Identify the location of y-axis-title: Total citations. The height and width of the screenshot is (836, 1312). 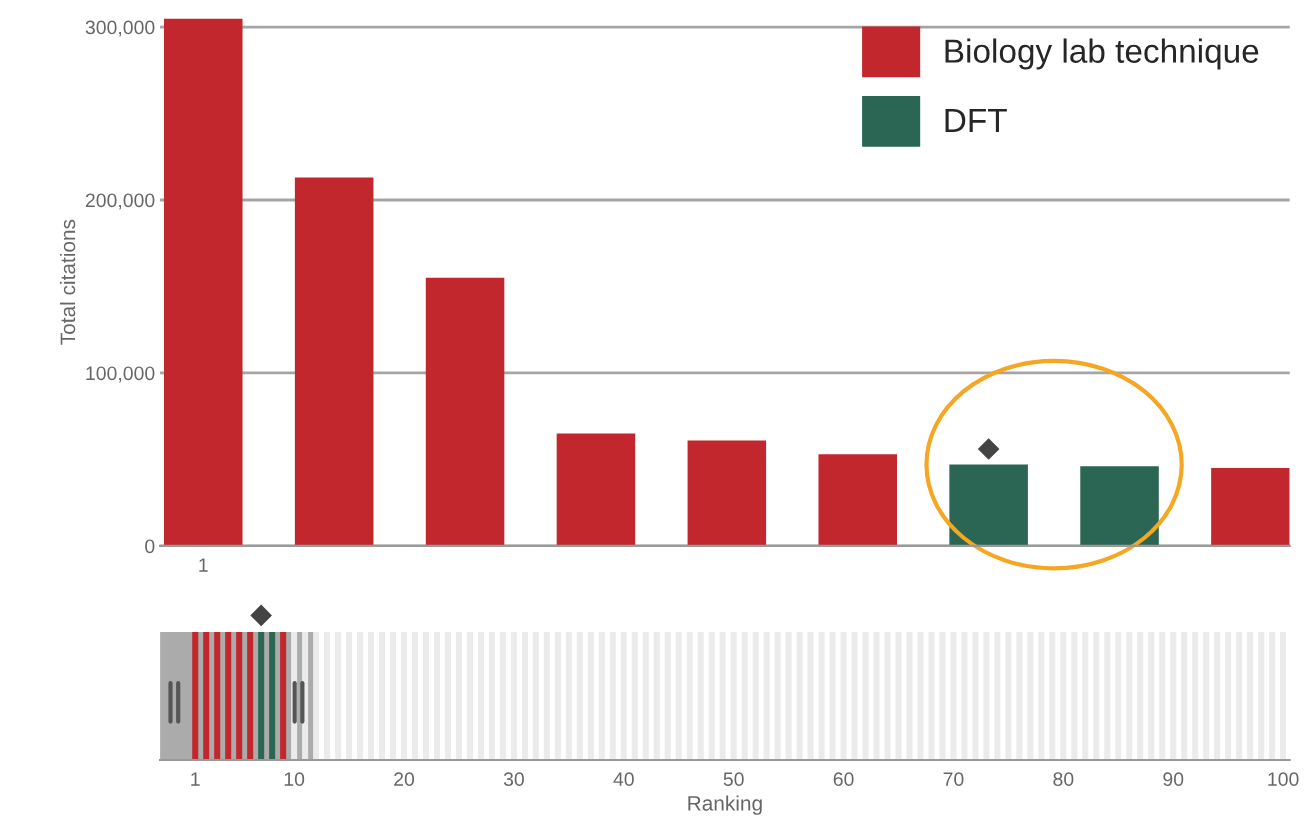
(67, 282).